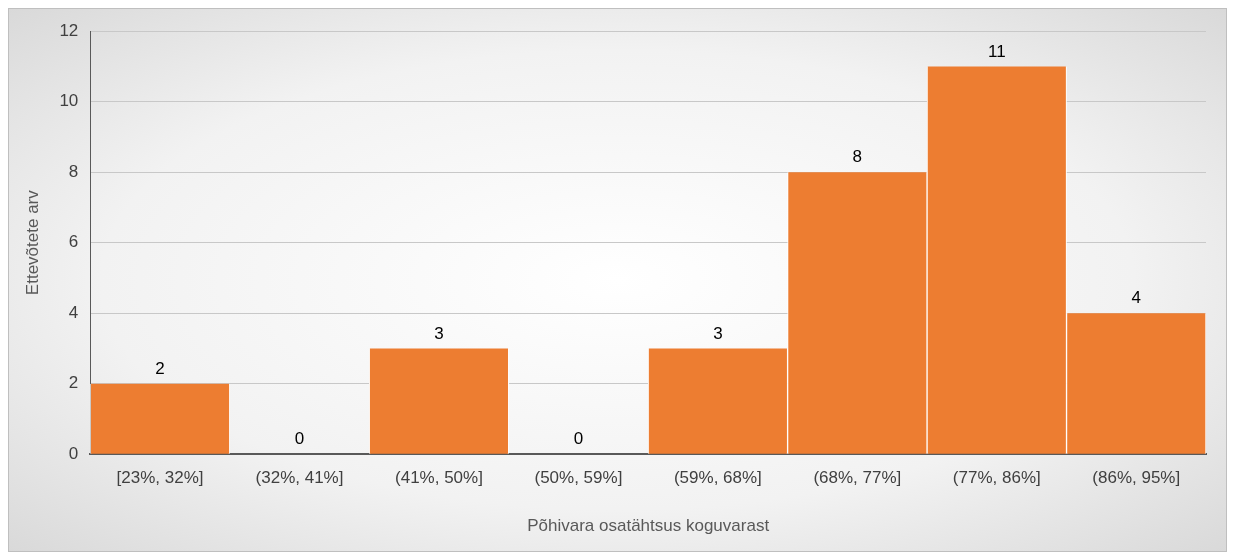  Describe the element at coordinates (996, 478) in the screenshot. I see `x-tick-label: (77%, 86%]` at that location.